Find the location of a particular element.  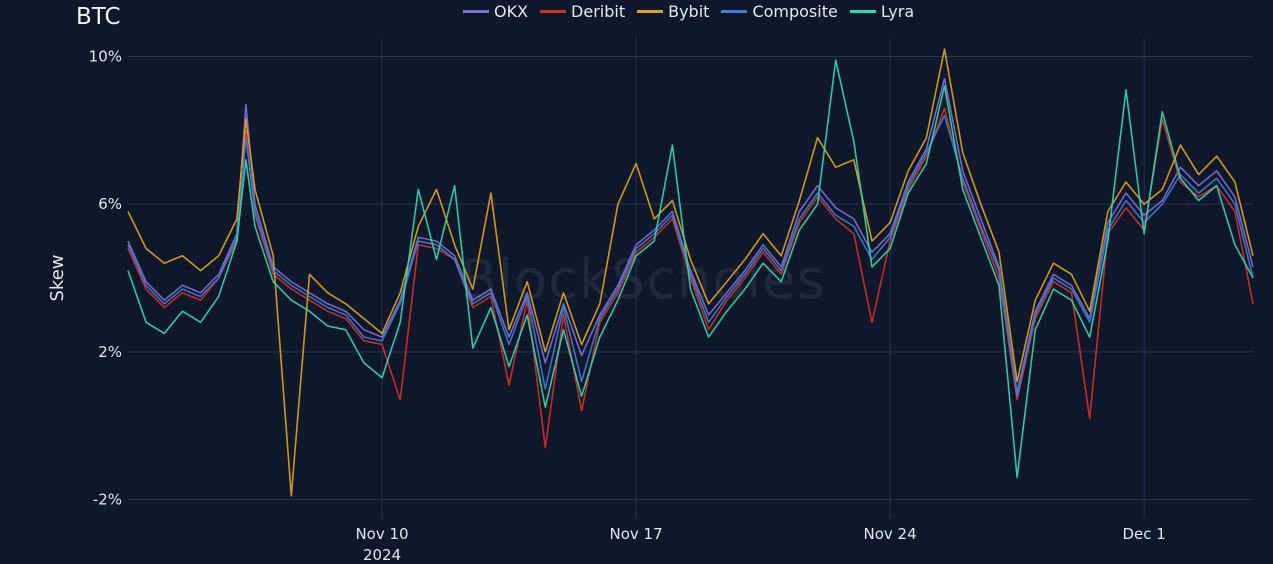

x-axis-ticks: Nov 10 2024 Nov 17 Nov 24 Dec 1 is located at coordinates (760, 544).